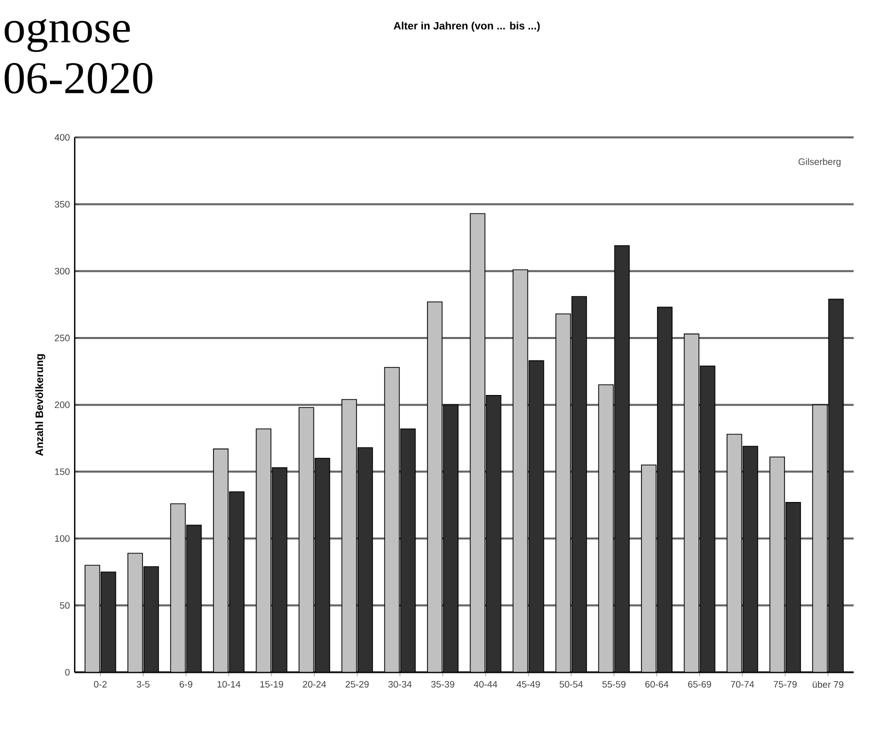 The height and width of the screenshot is (734, 871). Describe the element at coordinates (528, 684) in the screenshot. I see `x-tick-label: 45-49` at that location.